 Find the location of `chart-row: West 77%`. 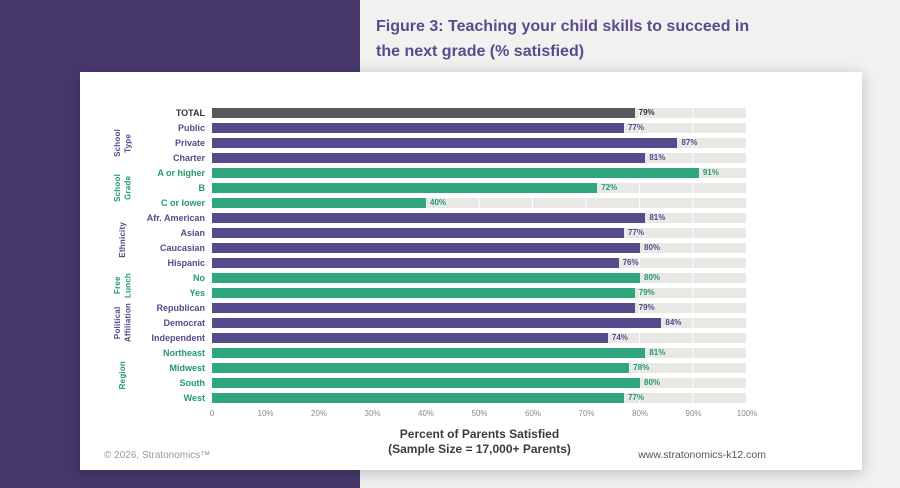

chart-row: West 77% is located at coordinates (413, 397).